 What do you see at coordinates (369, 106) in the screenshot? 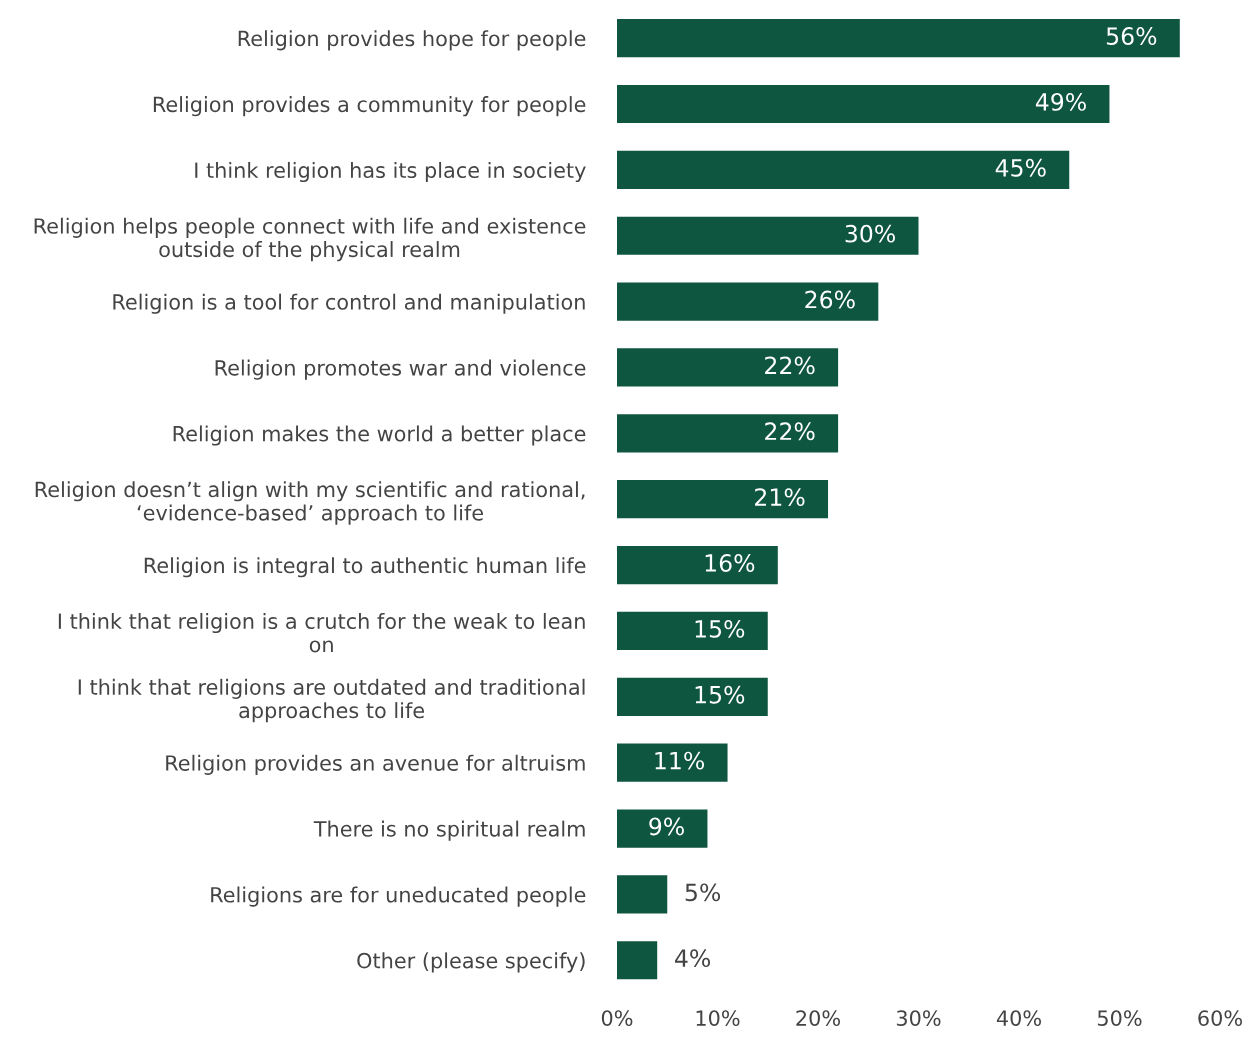
I see `y-tick-label: Religion provides a community for people` at bounding box center [369, 106].